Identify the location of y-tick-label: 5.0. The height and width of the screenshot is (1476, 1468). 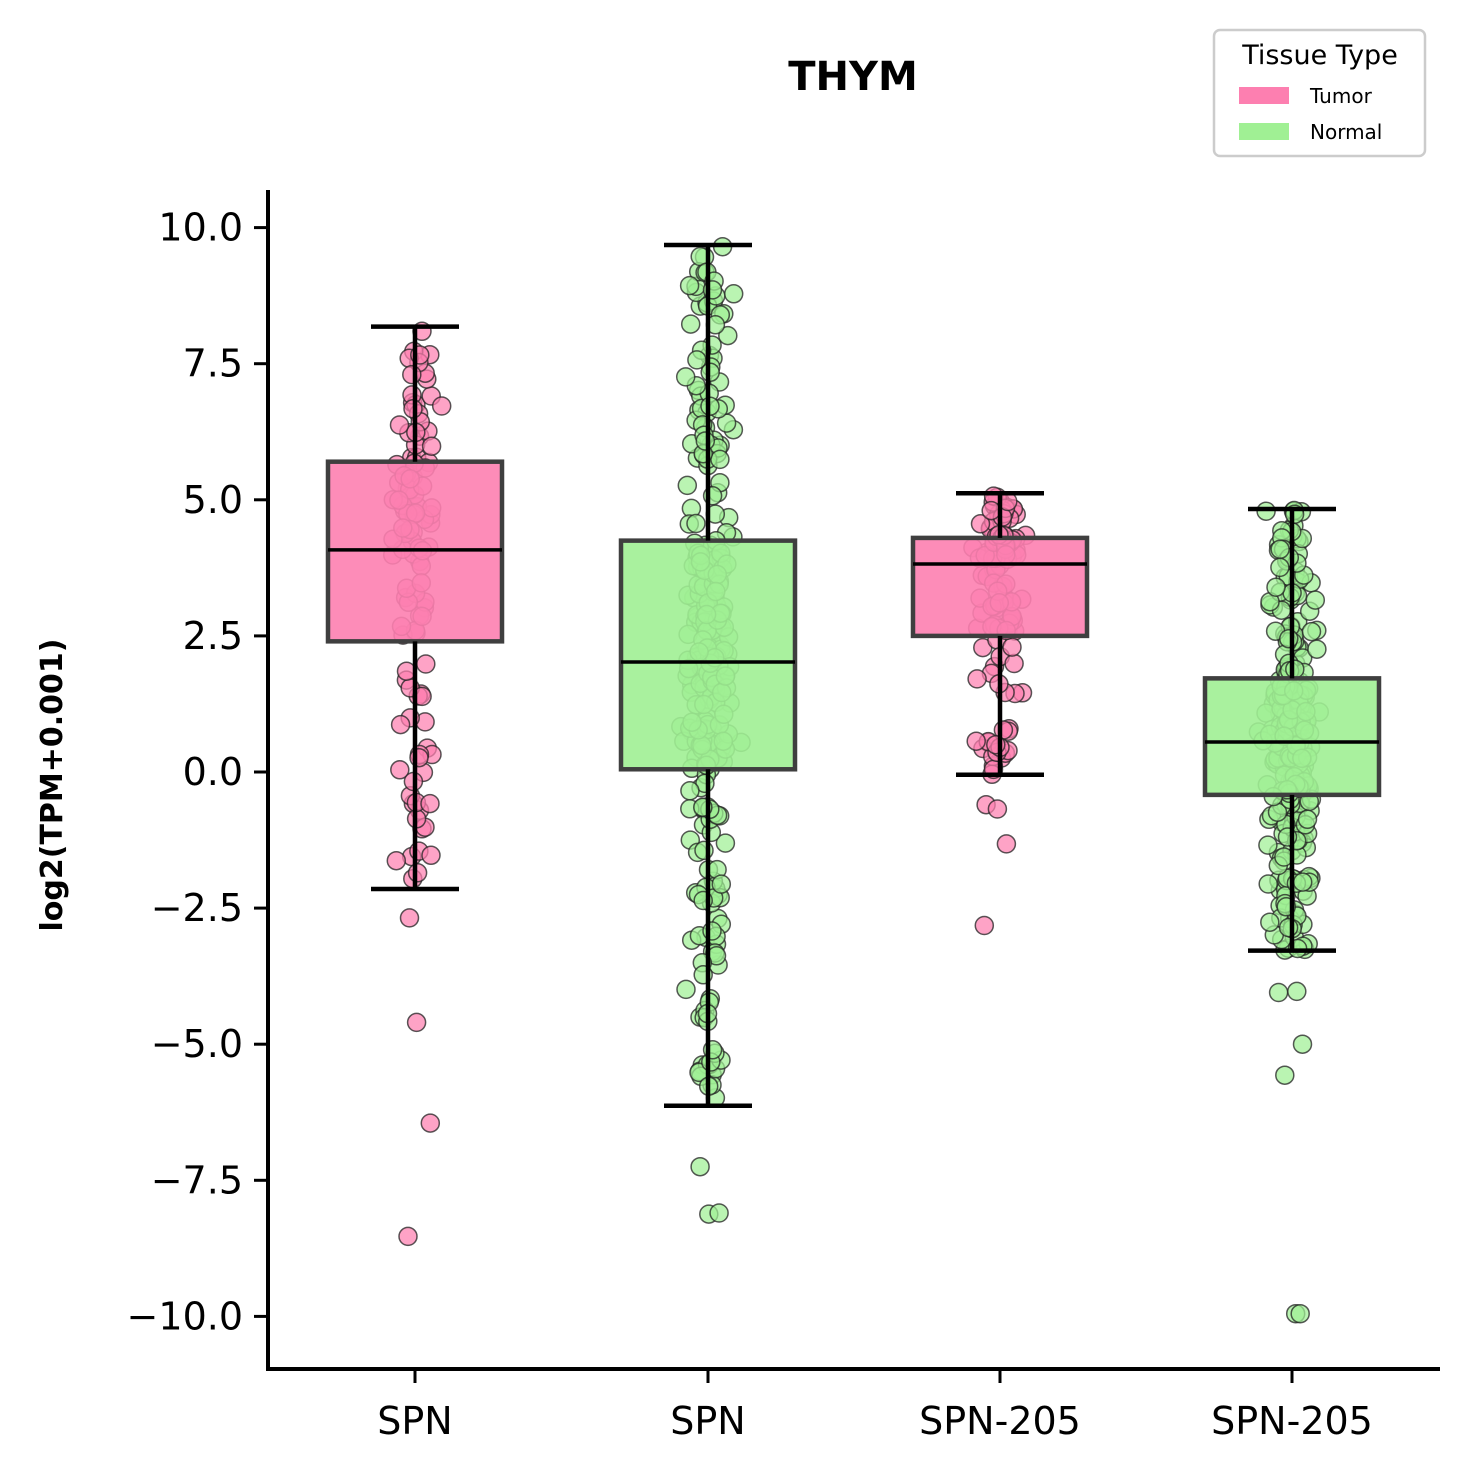
(213, 500).